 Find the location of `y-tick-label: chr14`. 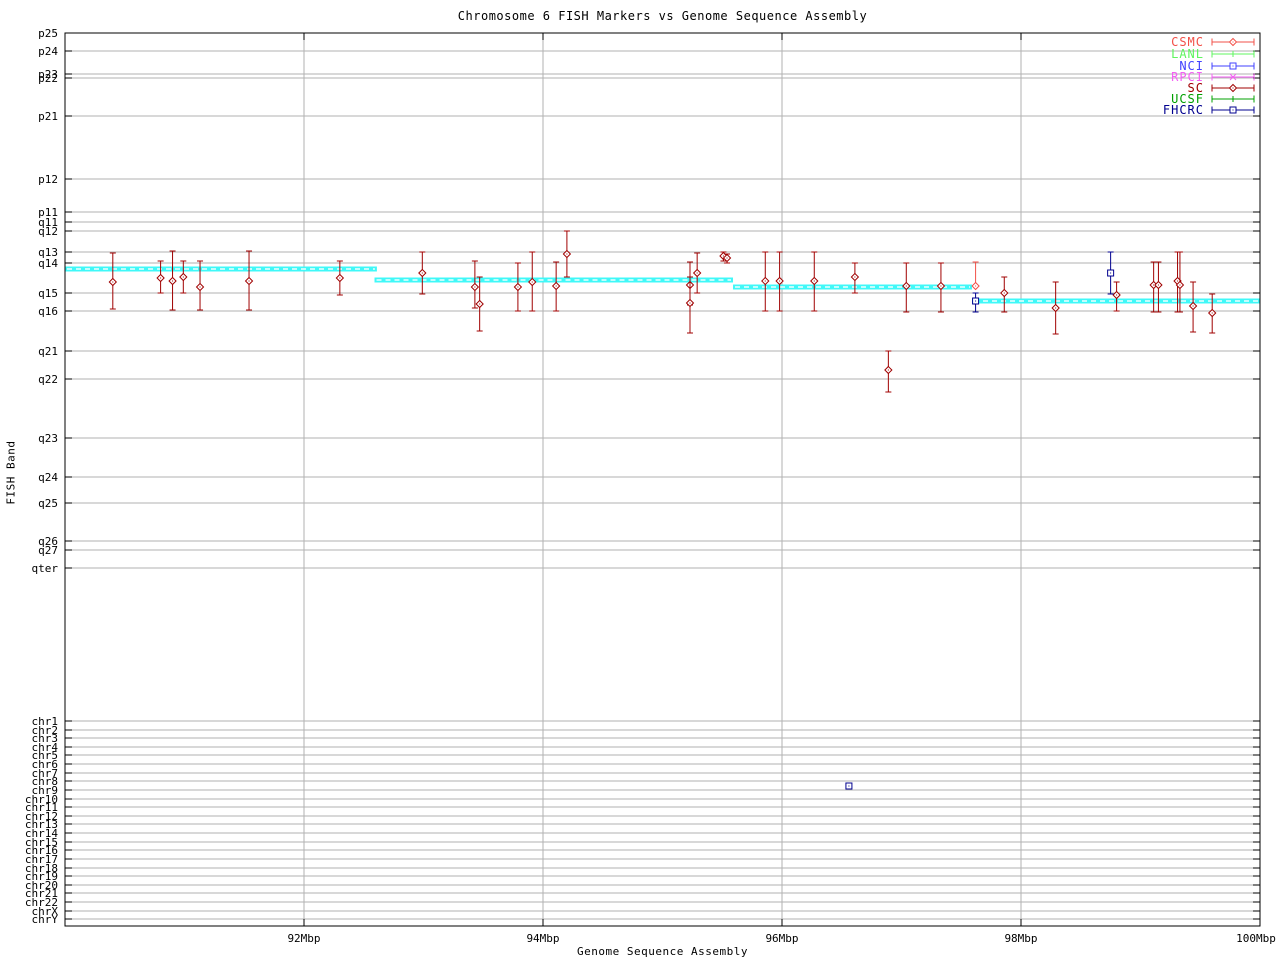

y-tick-label: chr14 is located at coordinates (41, 833).